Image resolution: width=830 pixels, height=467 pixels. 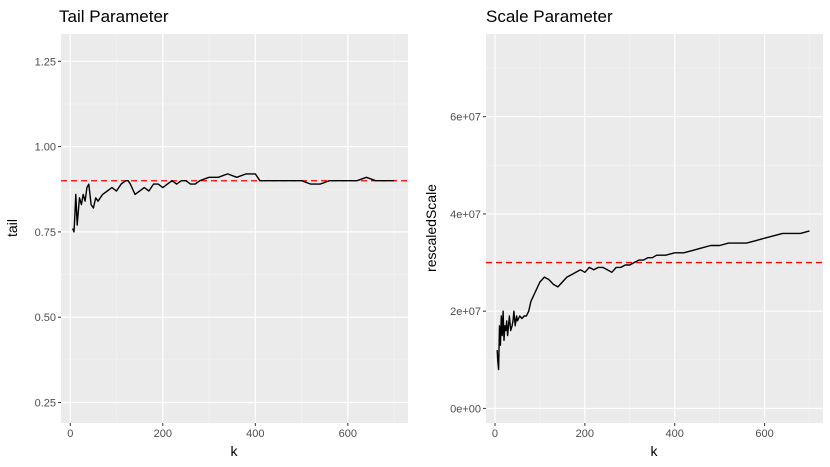 What do you see at coordinates (495, 434) in the screenshot?
I see `x-tick-label-scale: 0` at bounding box center [495, 434].